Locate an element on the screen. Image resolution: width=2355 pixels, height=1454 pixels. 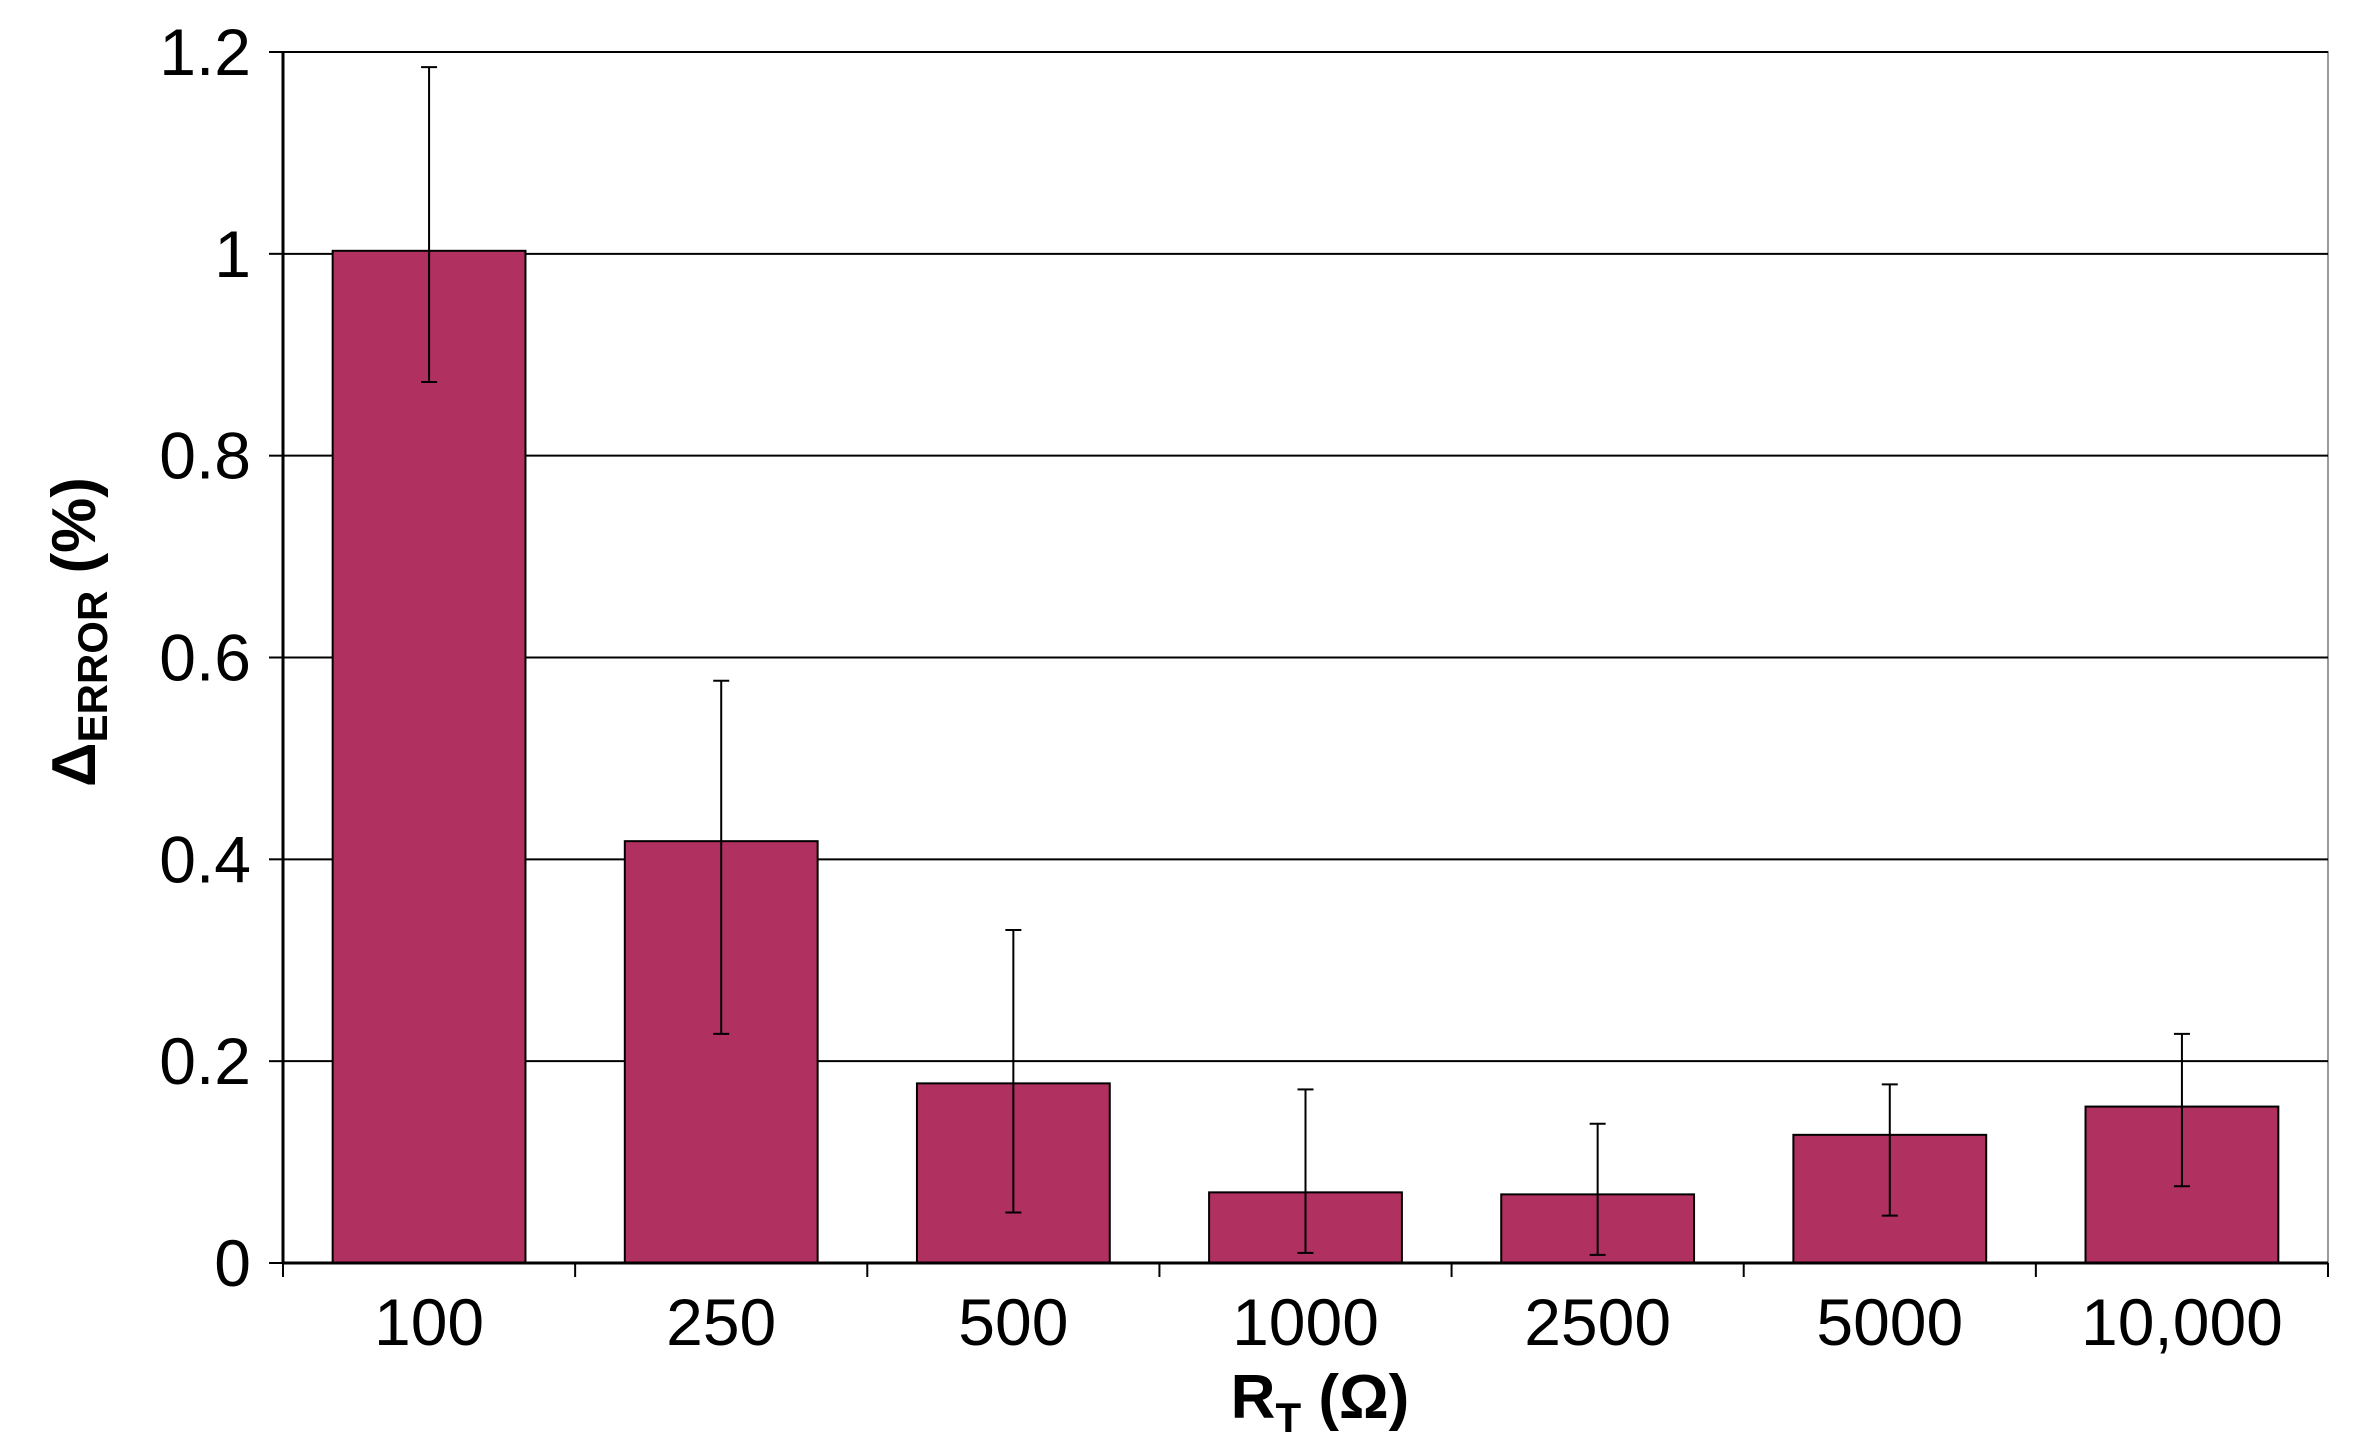
x-tick-label: 250 is located at coordinates (721, 1322).